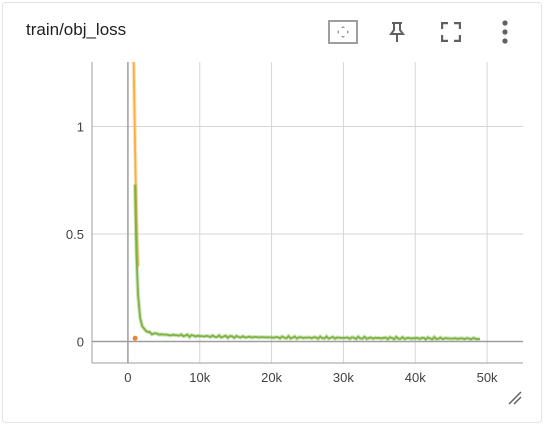  Describe the element at coordinates (80, 342) in the screenshot. I see `y-tick-label: 0` at that location.